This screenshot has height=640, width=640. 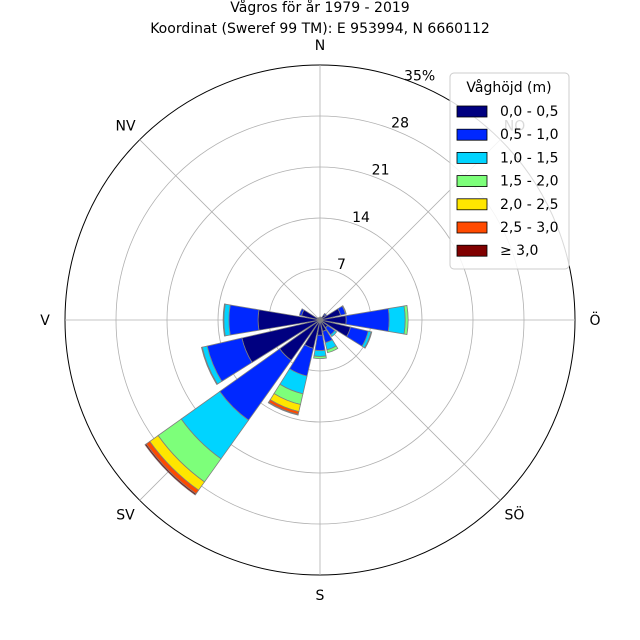 What do you see at coordinates (320, 596) in the screenshot?
I see `direction-label: S` at bounding box center [320, 596].